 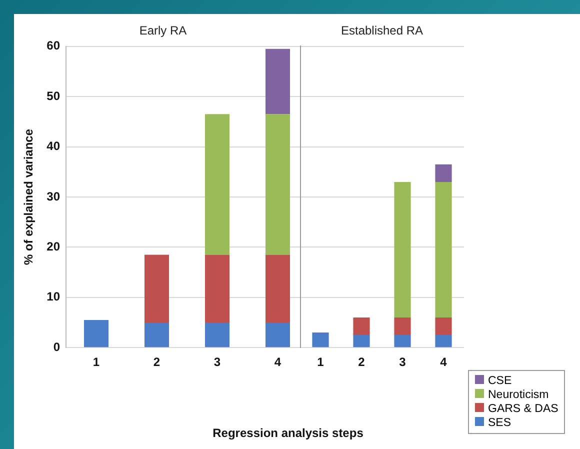 I want to click on chart-title: Established RA, so click(x=382, y=31).